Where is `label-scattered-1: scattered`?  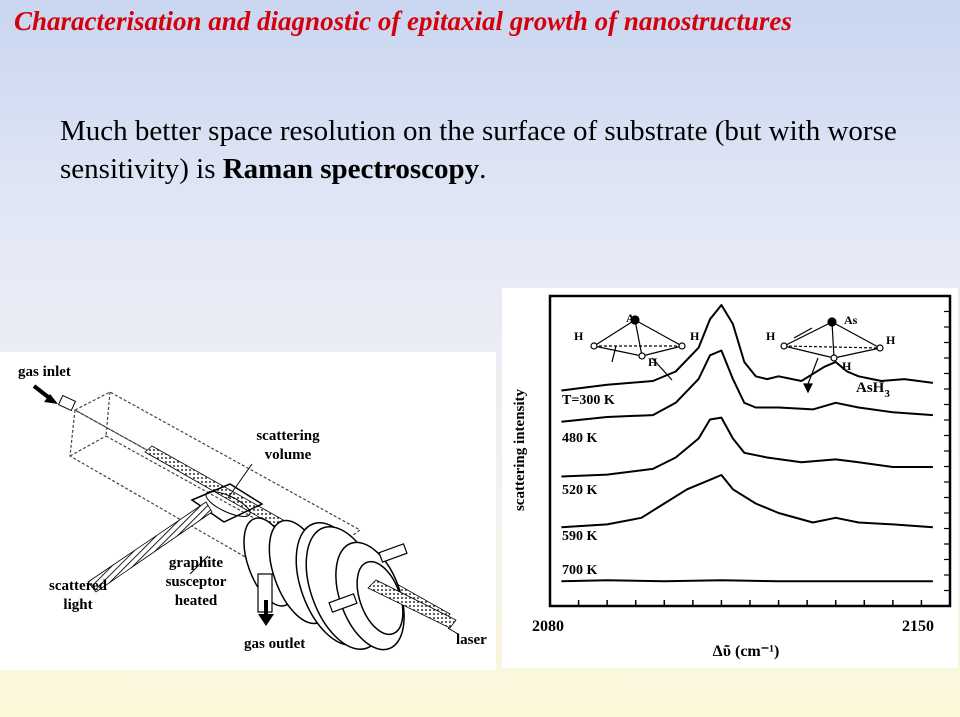 label-scattered-1: scattered is located at coordinates (78, 586).